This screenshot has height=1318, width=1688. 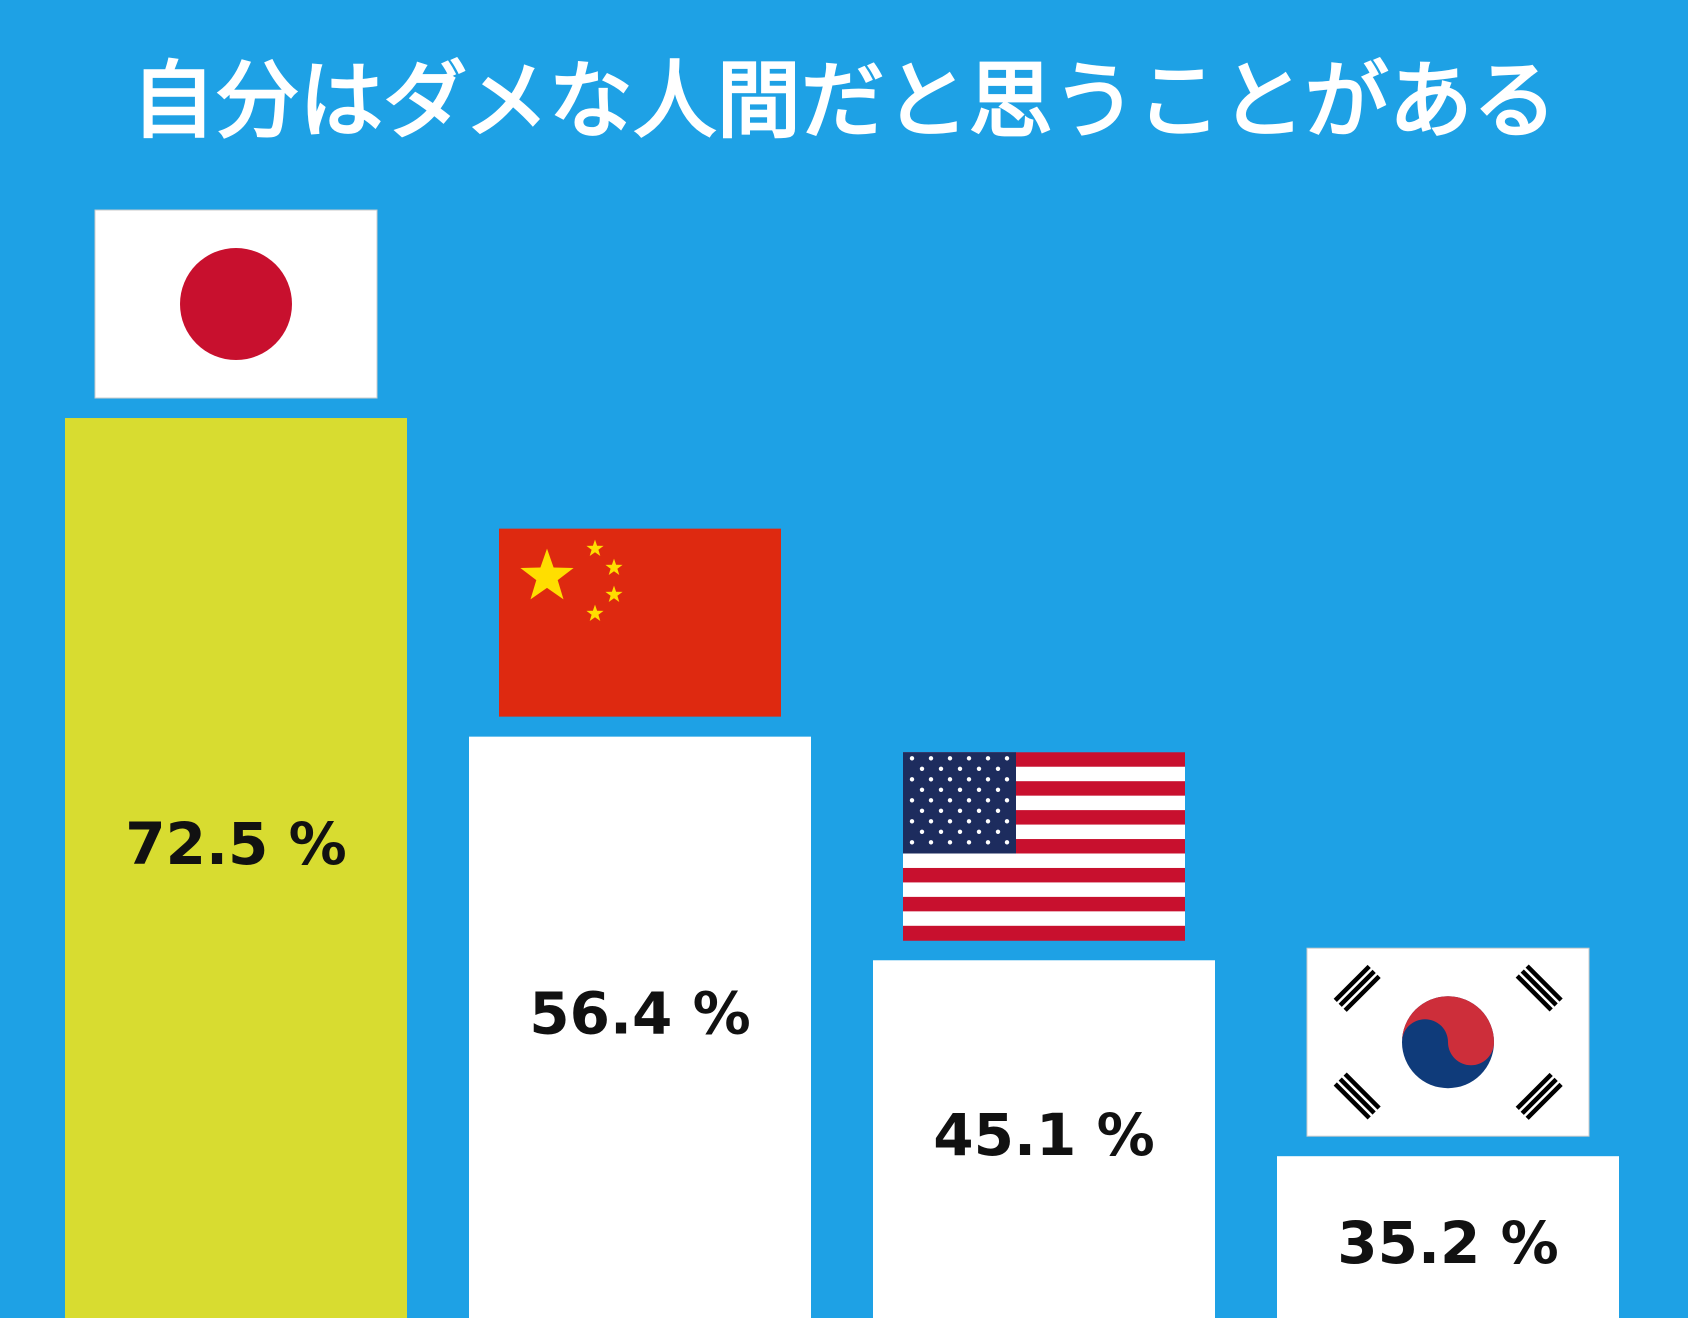 What do you see at coordinates (1043, 1135) in the screenshot?
I see `value-label: 45.1 %` at bounding box center [1043, 1135].